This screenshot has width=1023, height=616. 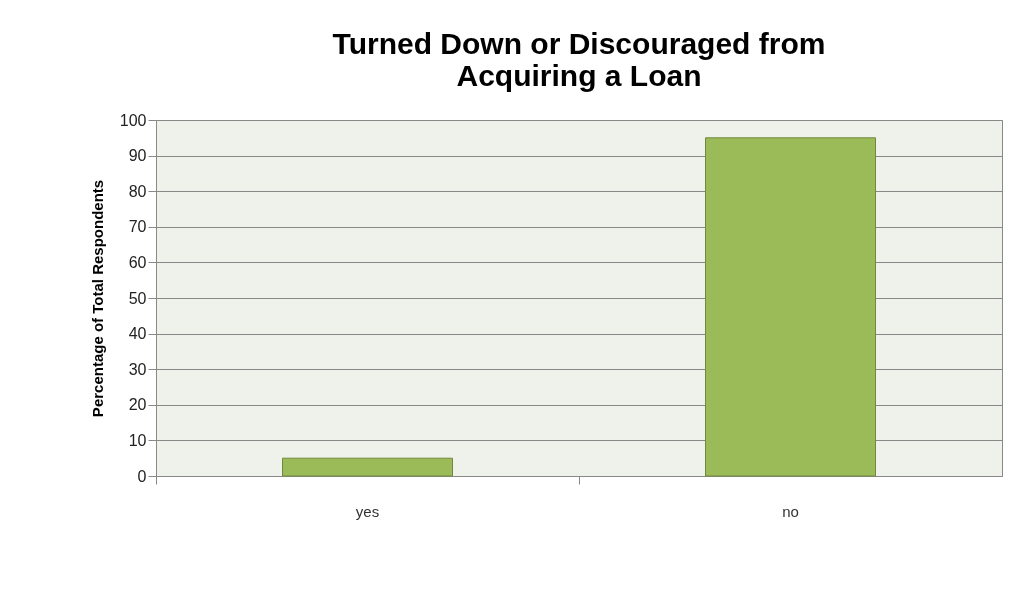 What do you see at coordinates (137, 334) in the screenshot?
I see `y-tick-label: 40` at bounding box center [137, 334].